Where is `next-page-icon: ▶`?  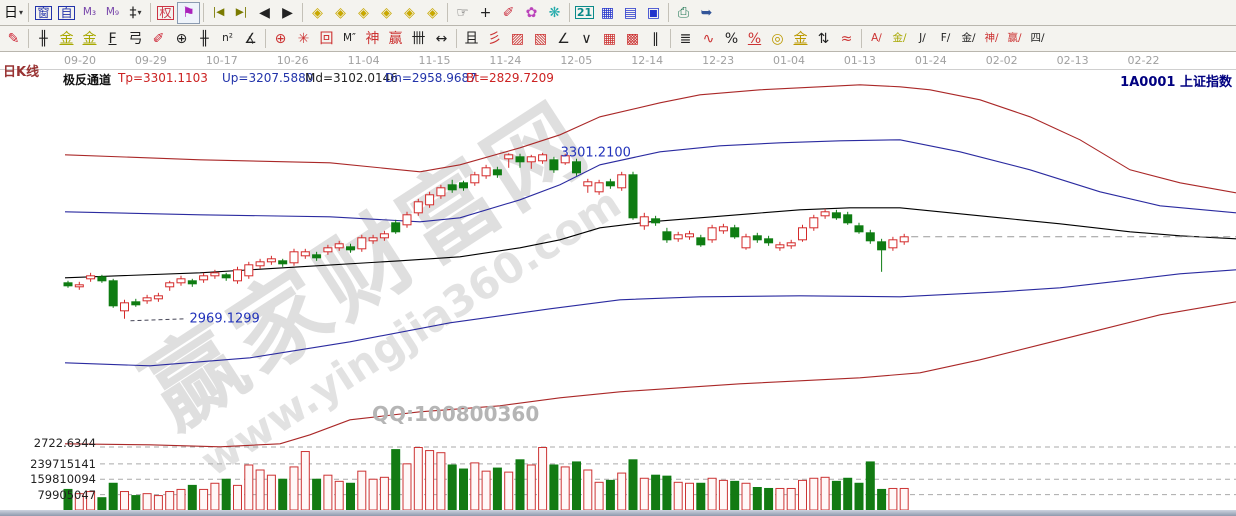
next-page-icon: ▶ is located at coordinates (287, 12).